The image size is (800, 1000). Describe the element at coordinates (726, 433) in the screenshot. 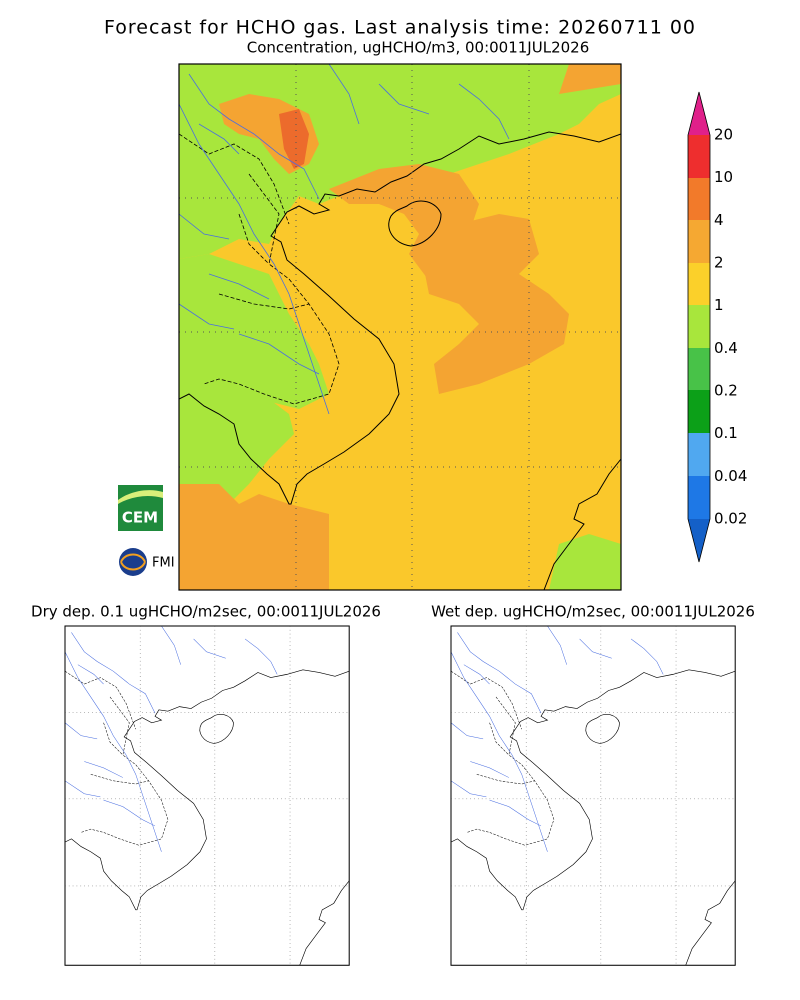

I see `colorbar-label: 0.1` at that location.